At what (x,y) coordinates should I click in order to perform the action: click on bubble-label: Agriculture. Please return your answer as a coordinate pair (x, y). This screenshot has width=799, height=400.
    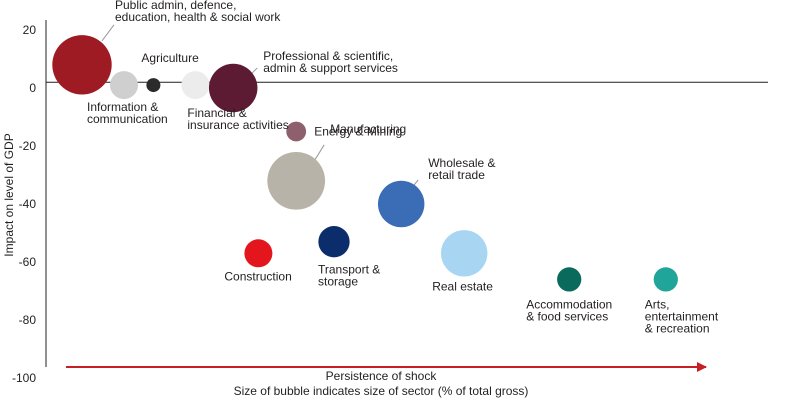
    Looking at the image, I should click on (170, 58).